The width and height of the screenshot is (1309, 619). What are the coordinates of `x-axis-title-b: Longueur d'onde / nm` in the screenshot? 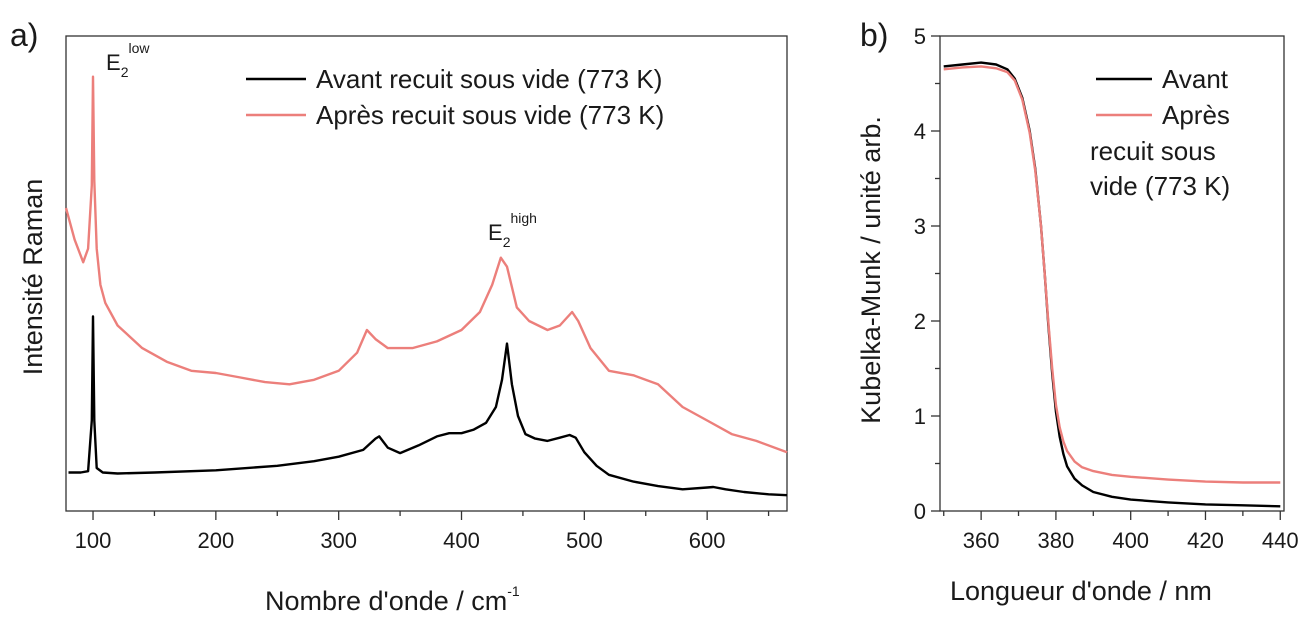 It's located at (1081, 591).